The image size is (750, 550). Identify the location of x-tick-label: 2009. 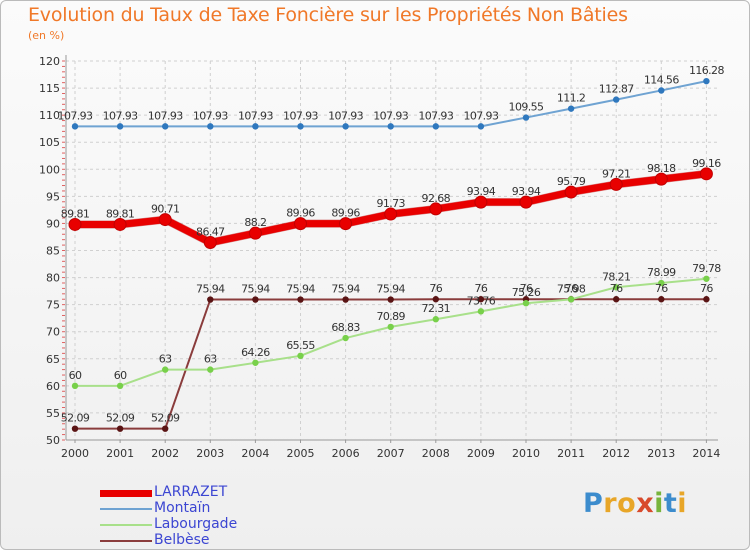
(481, 453).